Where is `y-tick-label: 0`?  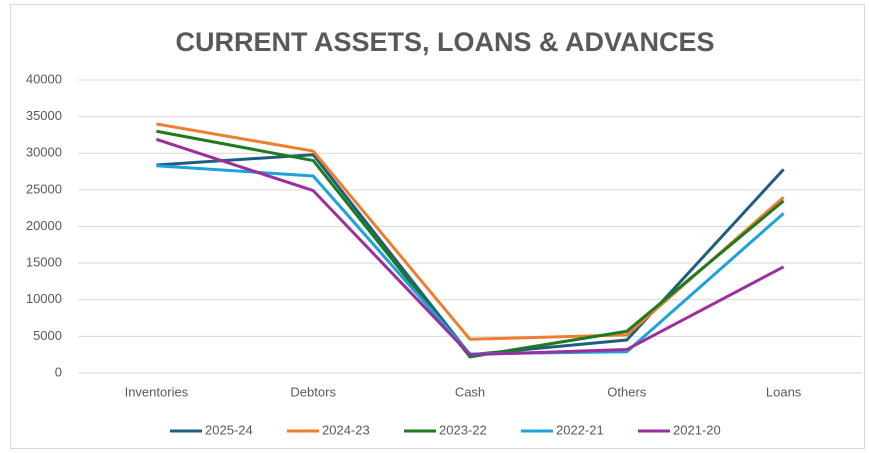
y-tick-label: 0 is located at coordinates (58, 371).